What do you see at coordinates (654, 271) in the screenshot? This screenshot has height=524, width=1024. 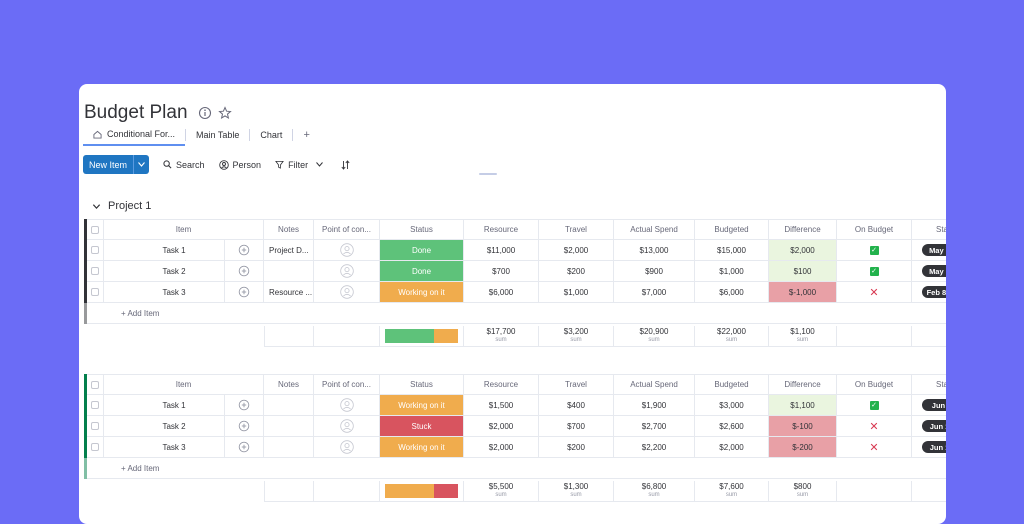 I see `actual-cell: $900` at bounding box center [654, 271].